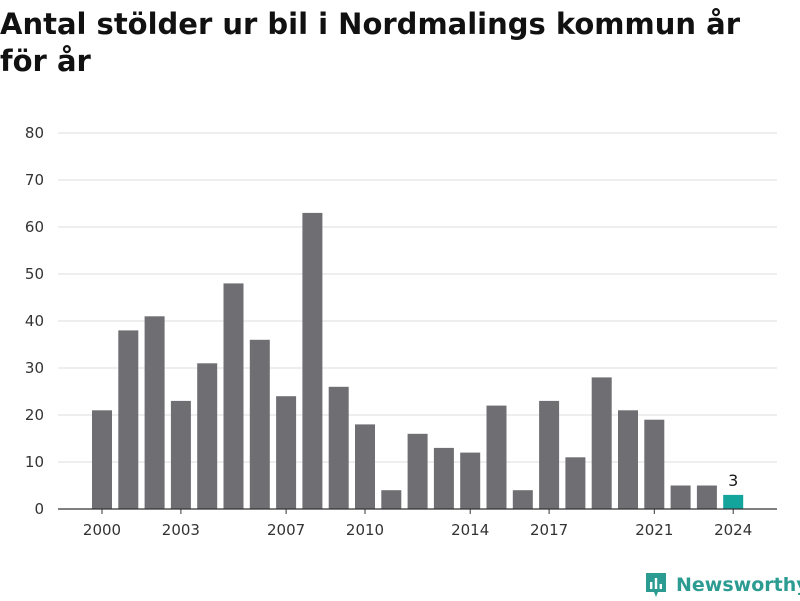  I want to click on y-tick-label: 70, so click(34, 180).